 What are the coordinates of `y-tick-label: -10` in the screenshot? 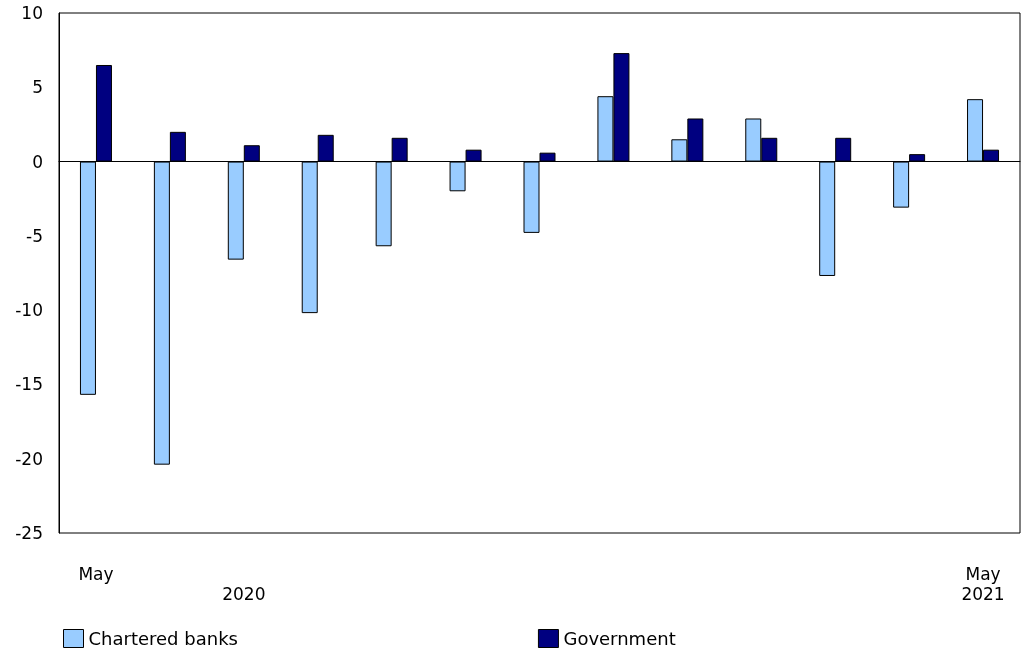 It's located at (29, 310).